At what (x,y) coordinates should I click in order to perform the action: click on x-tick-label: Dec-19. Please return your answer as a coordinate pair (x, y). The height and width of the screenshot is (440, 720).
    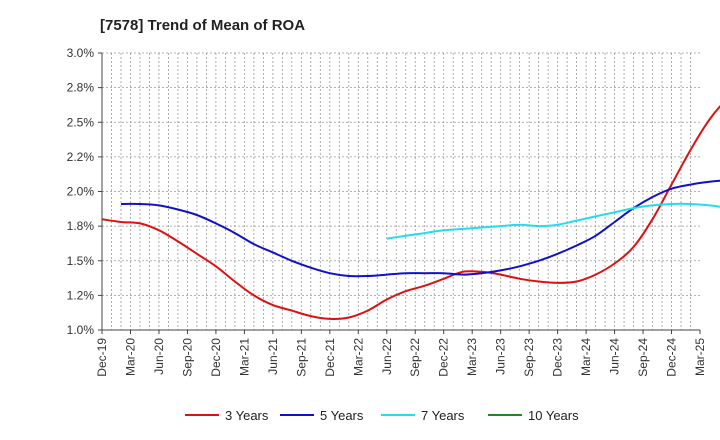
    Looking at the image, I should click on (102, 357).